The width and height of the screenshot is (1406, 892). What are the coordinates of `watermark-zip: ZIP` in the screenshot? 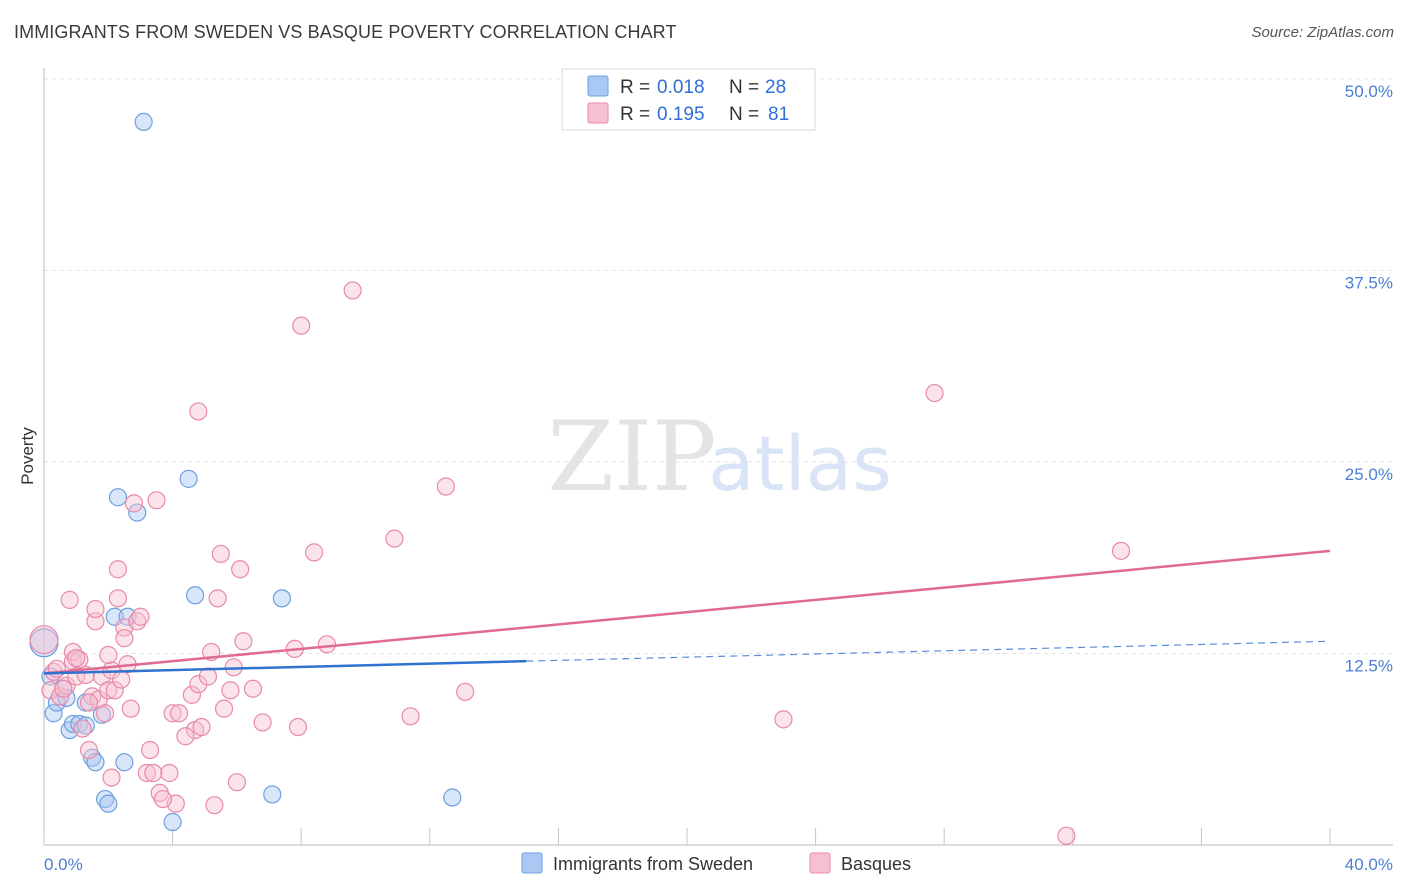 It's located at (631, 457).